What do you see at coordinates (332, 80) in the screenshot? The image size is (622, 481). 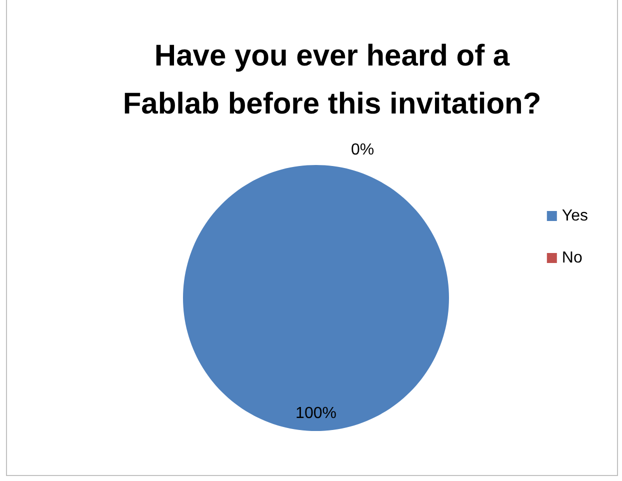 I see `chart-title: Have you ever heard of a Fablab before this invitation?` at bounding box center [332, 80].